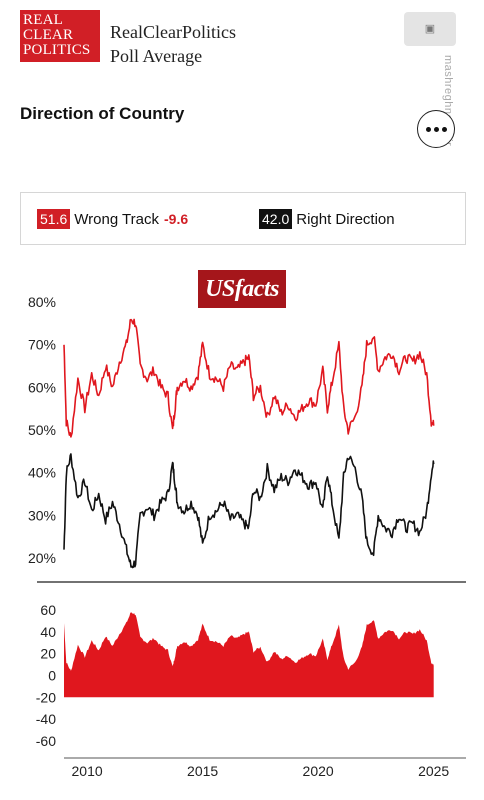  I want to click on legend-right-direction: 42.0 Right Direction, so click(327, 219).